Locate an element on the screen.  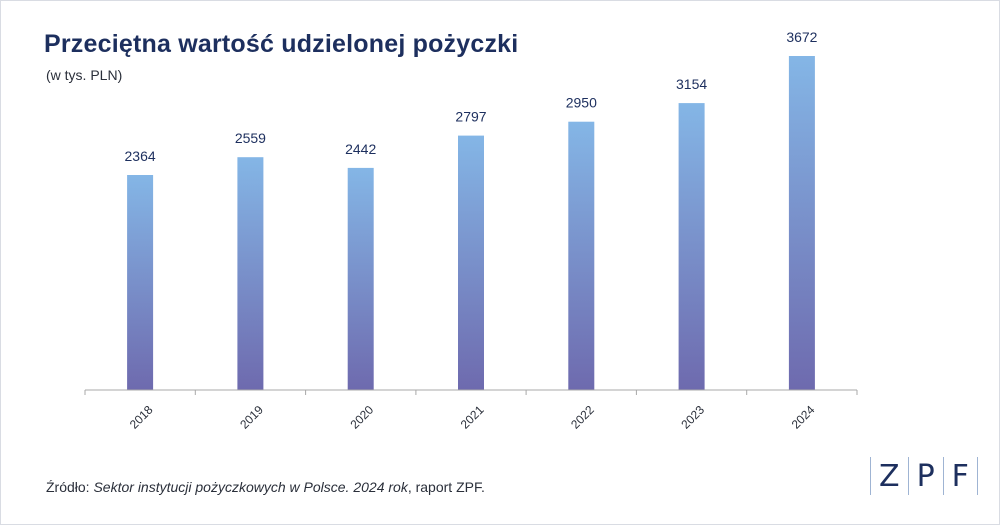
bar-2023 is located at coordinates (691, 246).